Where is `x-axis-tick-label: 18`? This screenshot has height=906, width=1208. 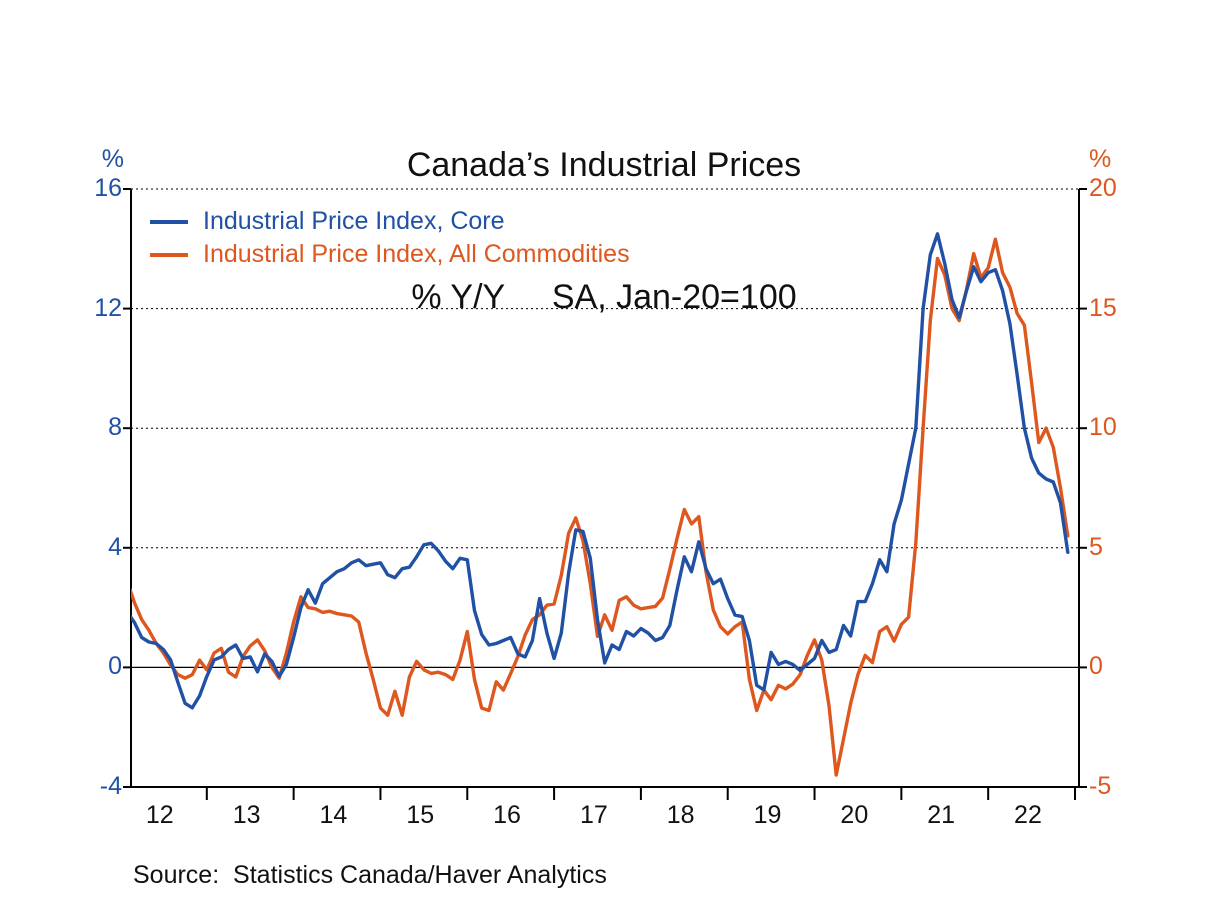 x-axis-tick-label: 18 is located at coordinates (680, 815).